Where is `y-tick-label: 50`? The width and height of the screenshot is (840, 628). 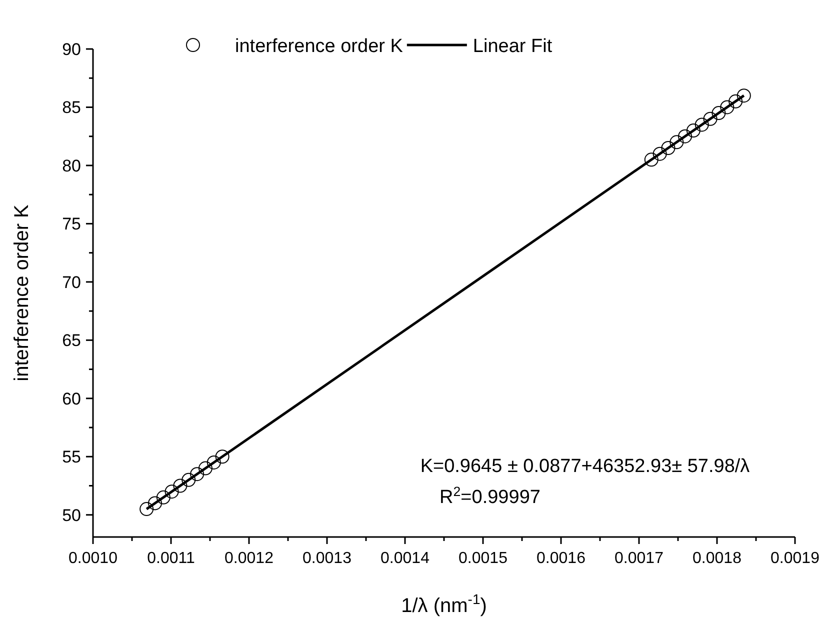
y-tick-label: 50 is located at coordinates (71, 515).